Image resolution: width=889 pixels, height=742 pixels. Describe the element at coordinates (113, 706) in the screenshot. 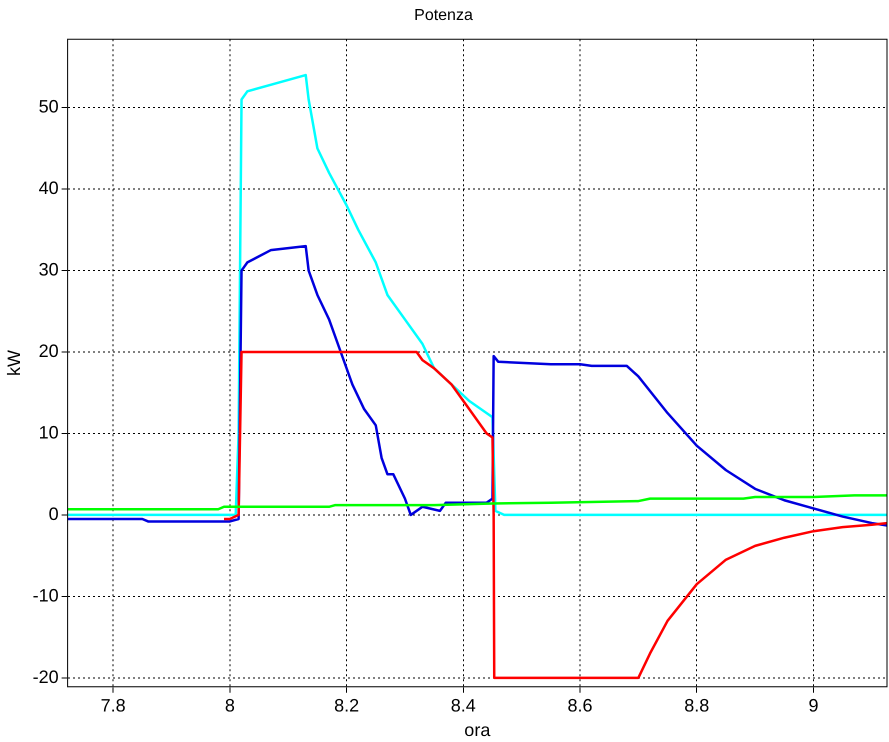

I see `x-tick-label: 7.8` at that location.